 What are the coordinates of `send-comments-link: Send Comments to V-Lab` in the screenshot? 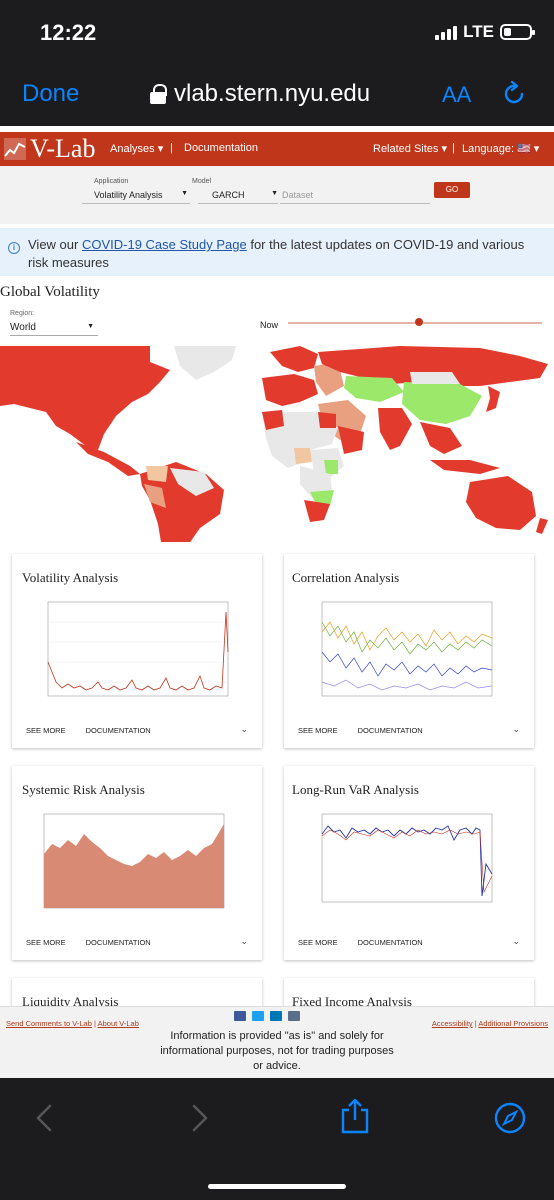 It's located at (49, 1023).